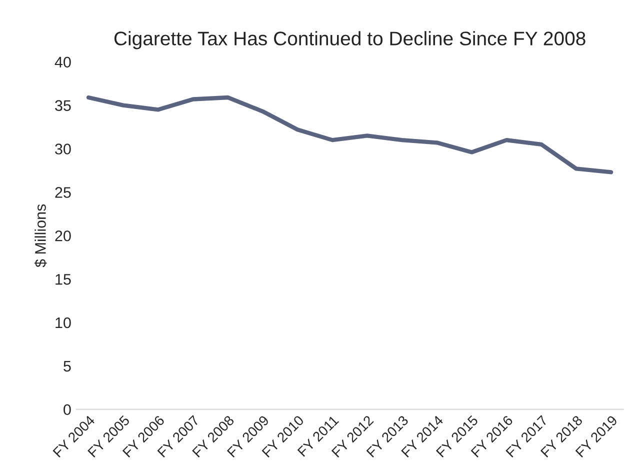 The width and height of the screenshot is (636, 476). I want to click on y-tick-label: 5, so click(67, 366).